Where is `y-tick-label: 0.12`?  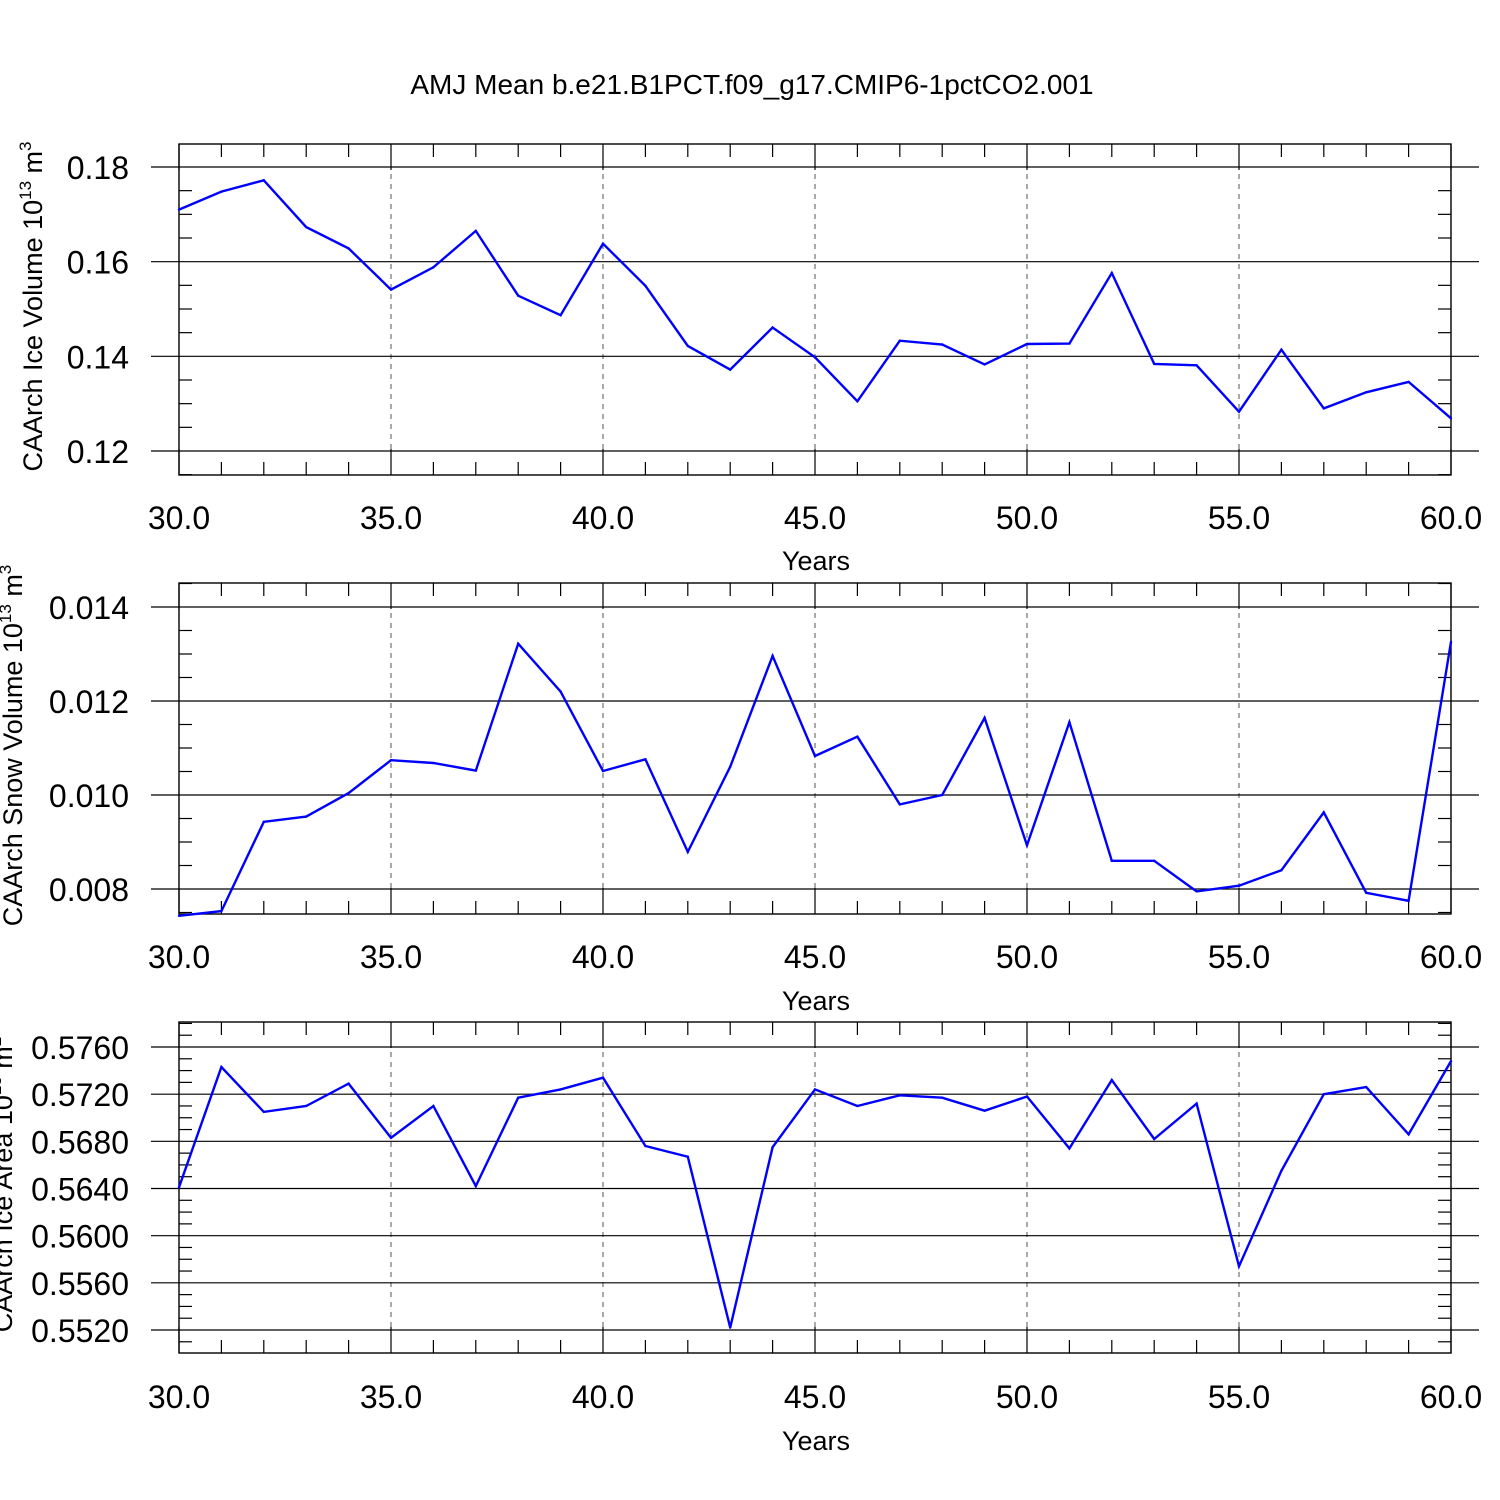 y-tick-label: 0.12 is located at coordinates (98, 452).